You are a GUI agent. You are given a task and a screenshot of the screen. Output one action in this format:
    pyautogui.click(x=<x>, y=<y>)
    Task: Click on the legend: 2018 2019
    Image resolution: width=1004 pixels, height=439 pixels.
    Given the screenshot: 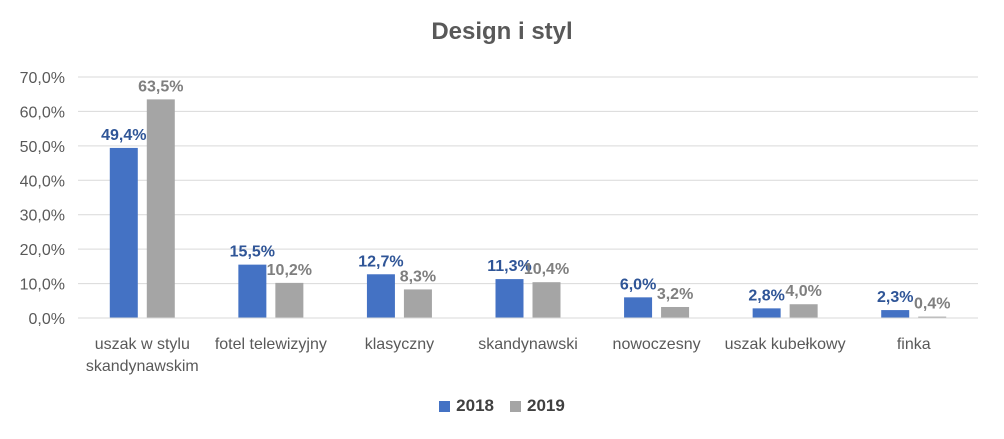 What is the action you would take?
    pyautogui.click(x=502, y=406)
    